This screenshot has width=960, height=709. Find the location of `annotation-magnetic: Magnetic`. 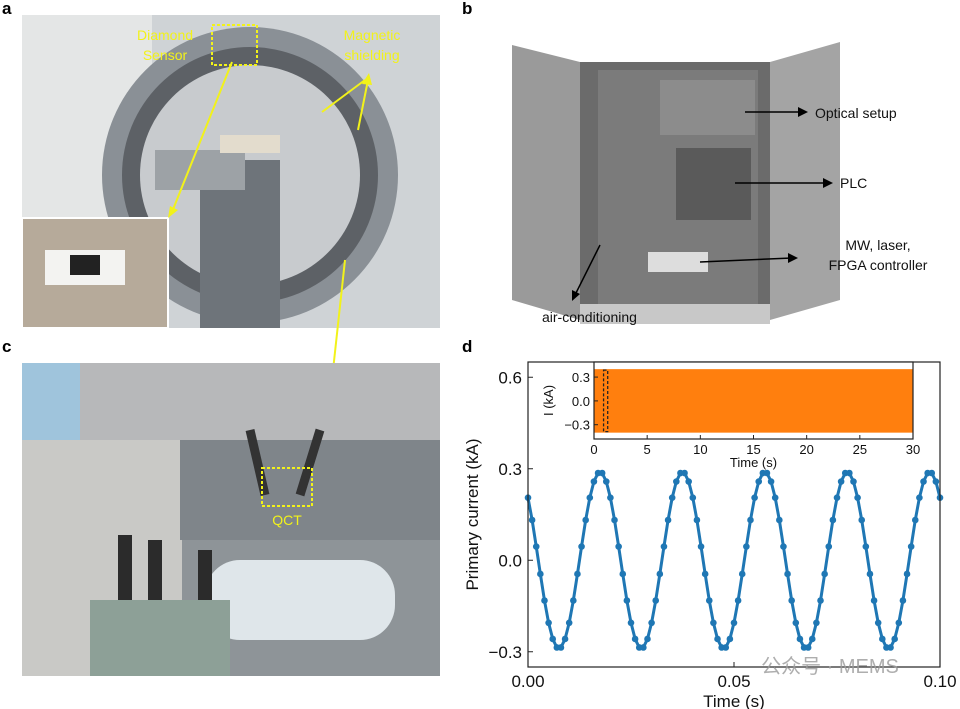

annotation-magnetic: Magnetic is located at coordinates (372, 35).